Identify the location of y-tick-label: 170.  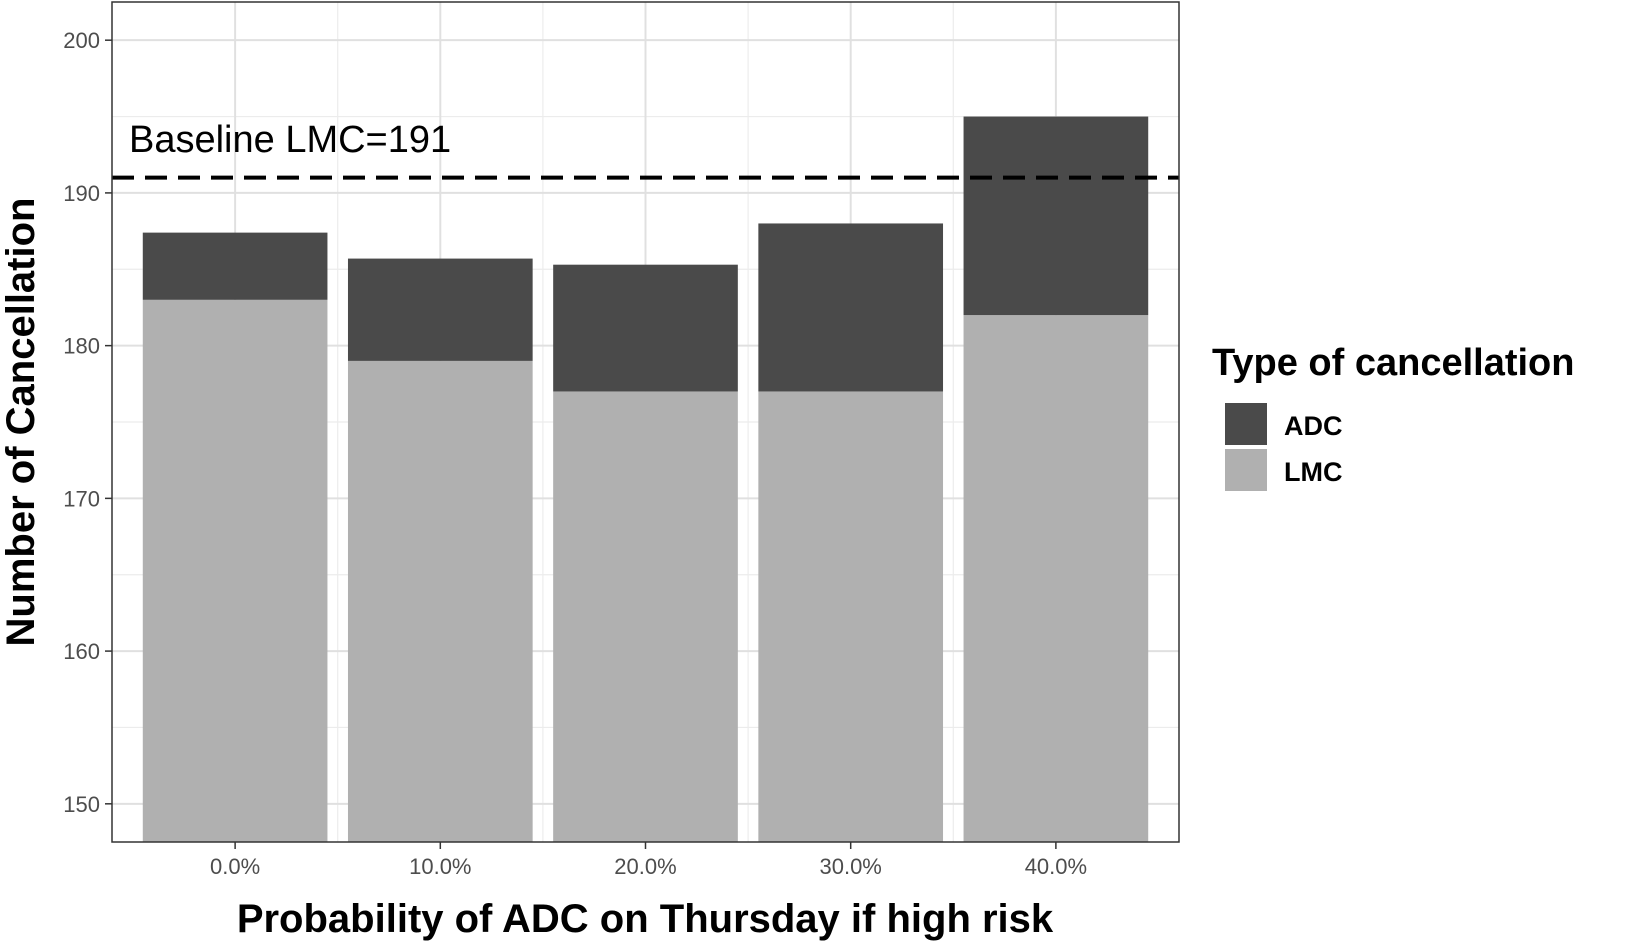
(81, 498).